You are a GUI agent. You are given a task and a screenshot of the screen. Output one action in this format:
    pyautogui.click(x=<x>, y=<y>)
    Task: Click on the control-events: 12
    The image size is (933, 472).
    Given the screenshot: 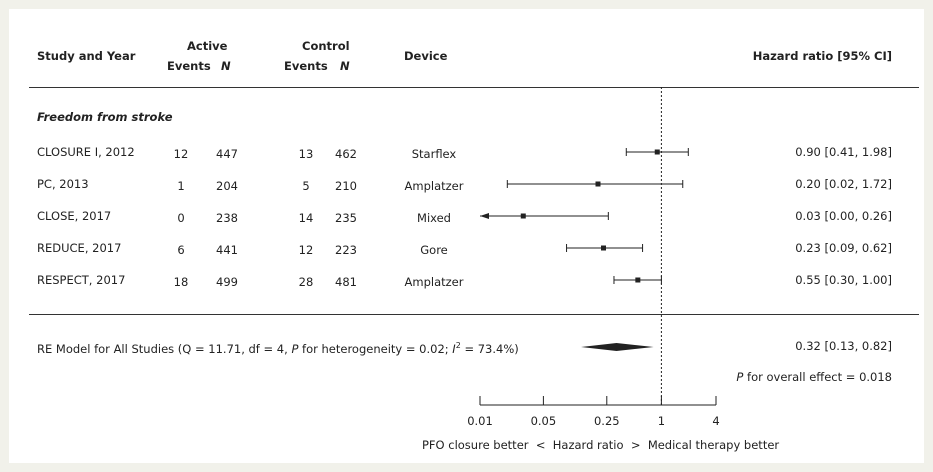 What is the action you would take?
    pyautogui.click(x=306, y=250)
    